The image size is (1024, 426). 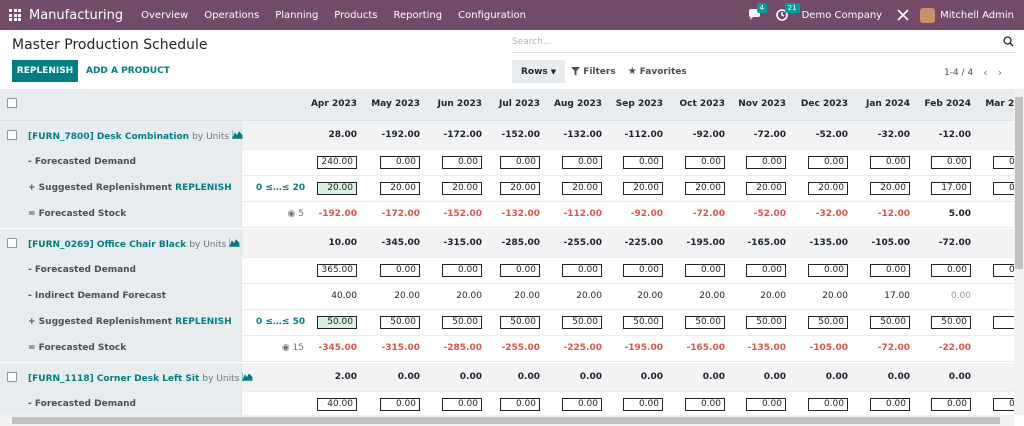 What do you see at coordinates (128, 71) in the screenshot?
I see `add-product-button: ADD A PRODUCT` at bounding box center [128, 71].